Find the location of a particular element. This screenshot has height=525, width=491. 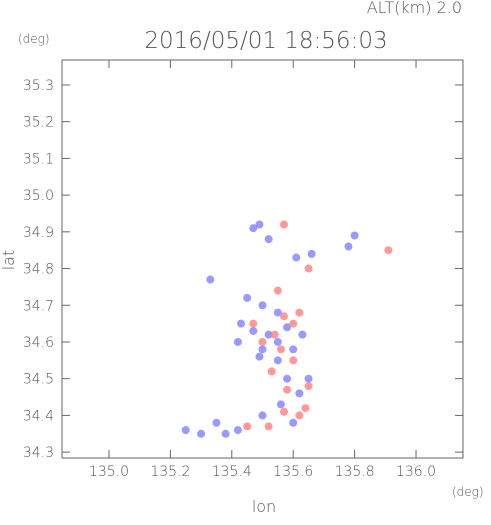

x-tick-label: 136.0 is located at coordinates (416, 472).